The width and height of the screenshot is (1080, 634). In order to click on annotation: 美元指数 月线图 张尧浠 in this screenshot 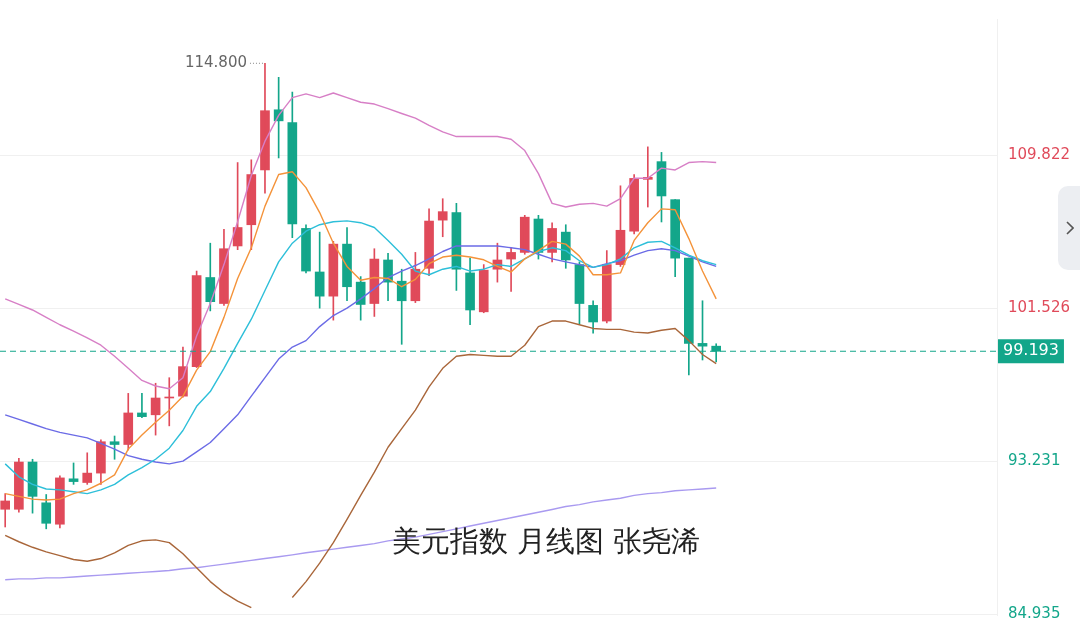, I will do `click(546, 541)`.